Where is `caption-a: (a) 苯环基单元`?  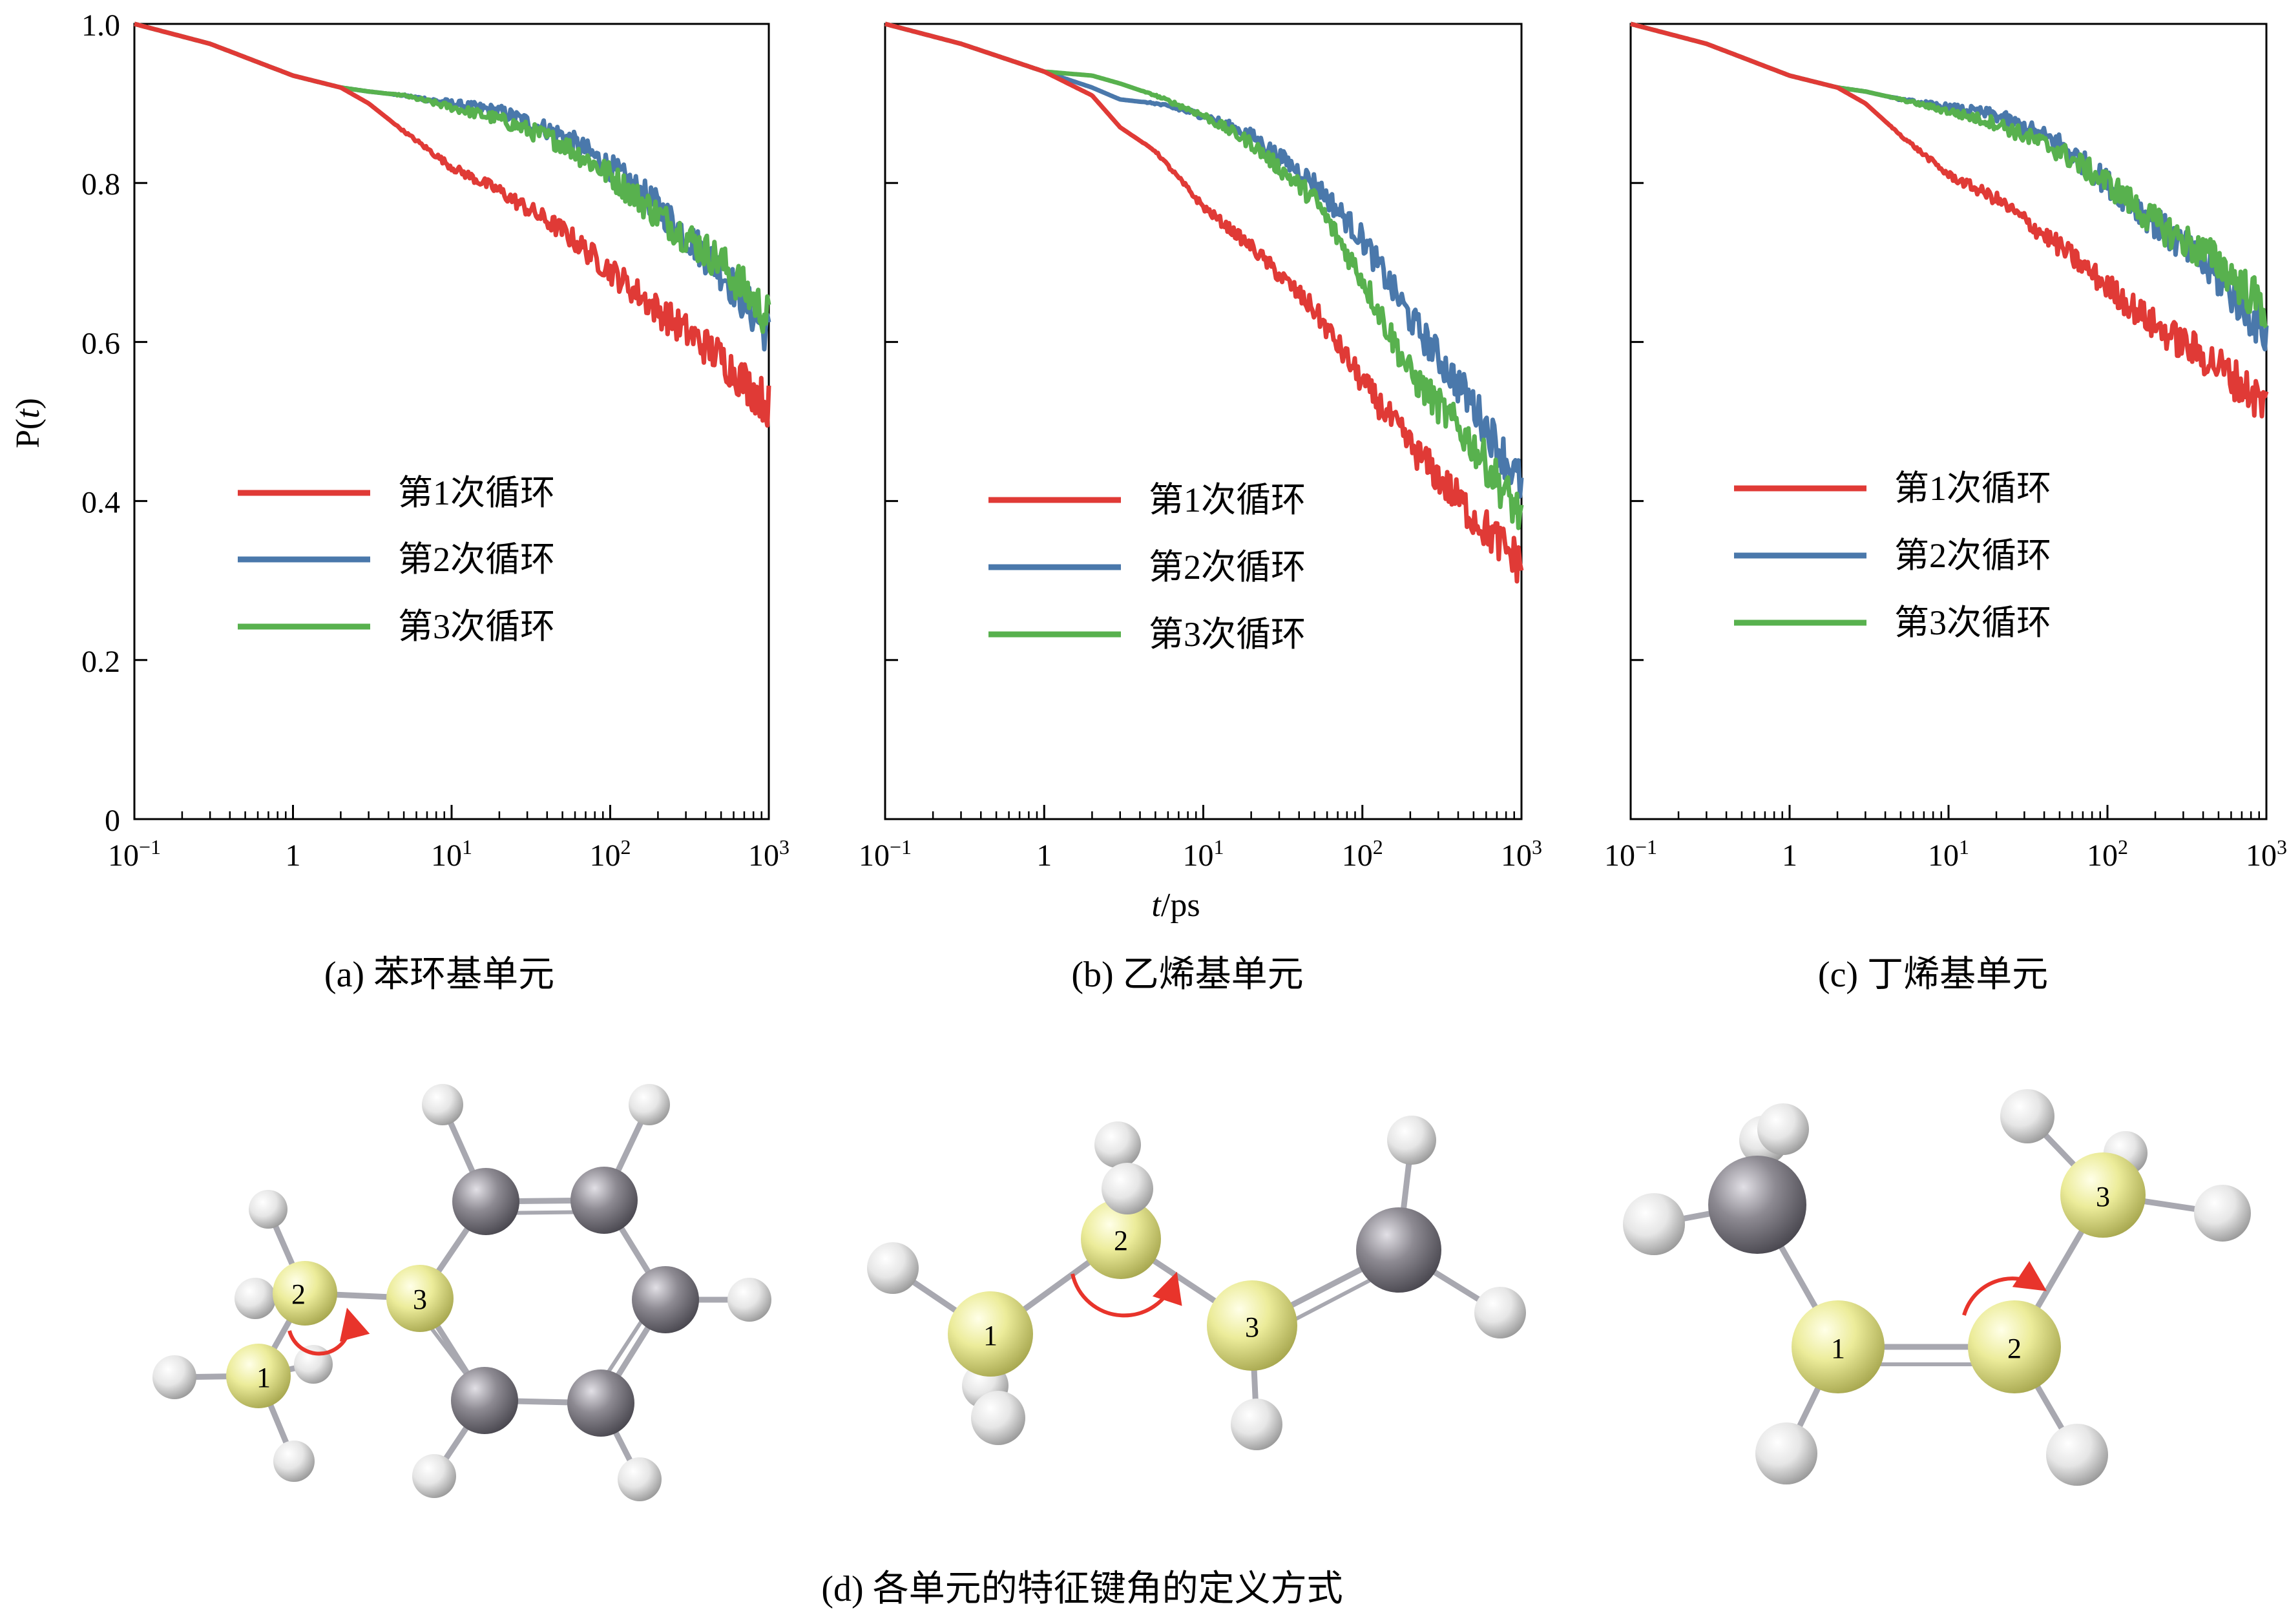
caption-a: (a) 苯环基单元 is located at coordinates (439, 975).